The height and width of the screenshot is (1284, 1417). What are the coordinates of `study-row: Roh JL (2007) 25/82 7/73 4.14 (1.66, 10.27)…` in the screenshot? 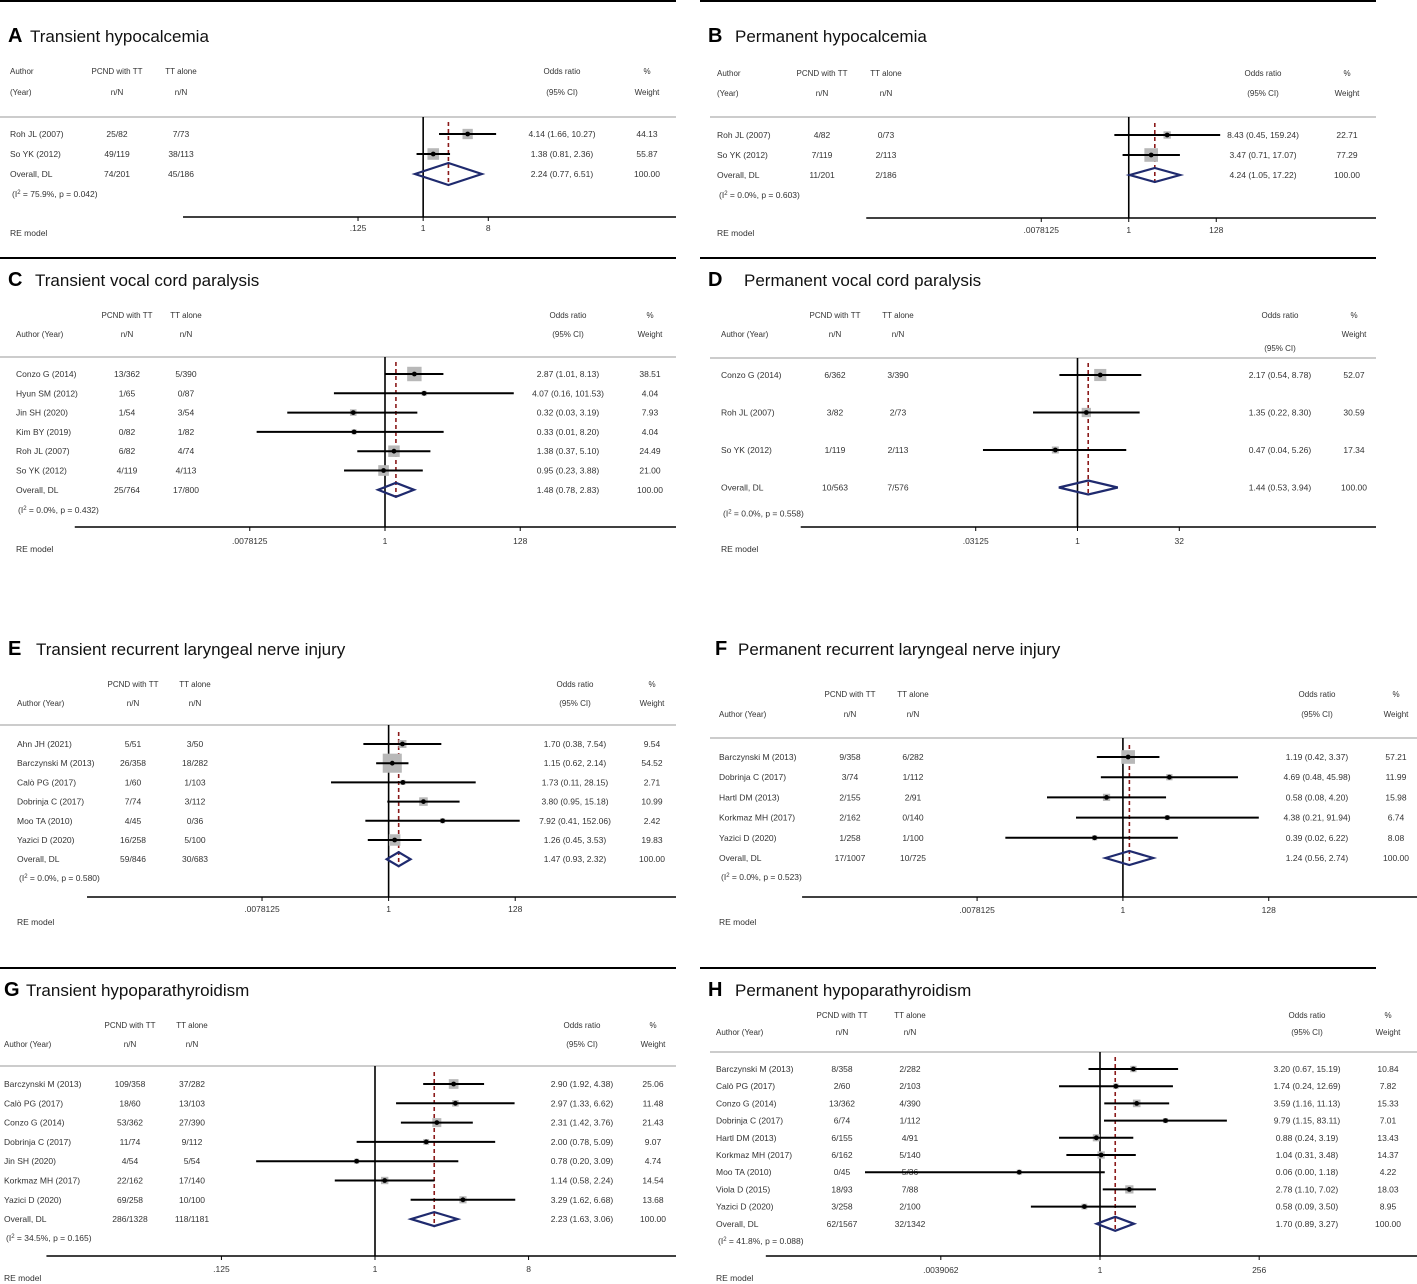 It's located at (334, 134).